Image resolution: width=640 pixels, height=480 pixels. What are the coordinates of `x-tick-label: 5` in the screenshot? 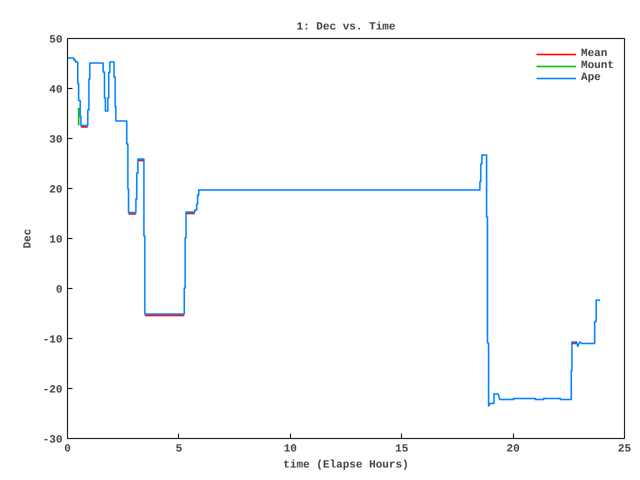 It's located at (179, 450).